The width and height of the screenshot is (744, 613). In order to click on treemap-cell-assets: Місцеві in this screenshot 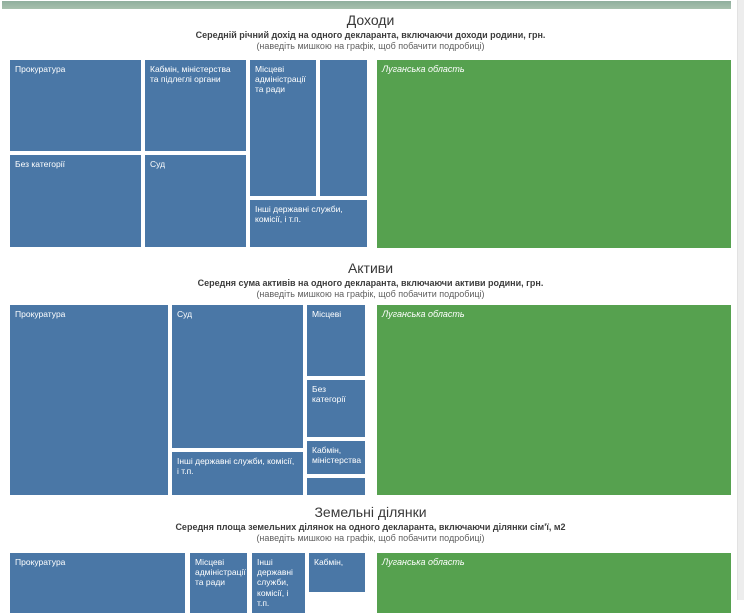, I will do `click(336, 340)`.